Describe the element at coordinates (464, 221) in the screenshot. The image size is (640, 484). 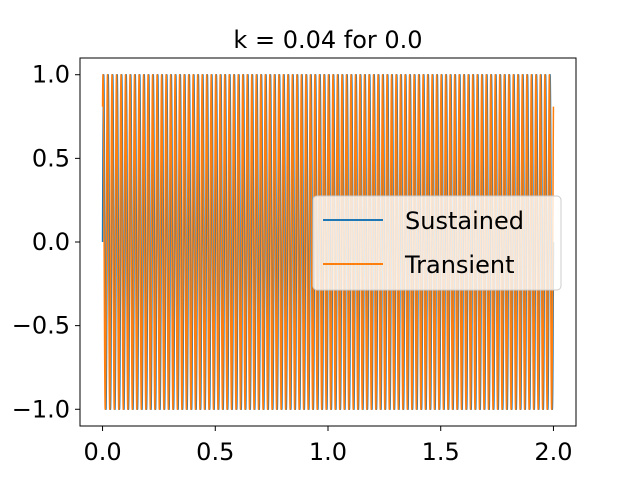
I see `legend-label-sustained: Sustained` at that location.